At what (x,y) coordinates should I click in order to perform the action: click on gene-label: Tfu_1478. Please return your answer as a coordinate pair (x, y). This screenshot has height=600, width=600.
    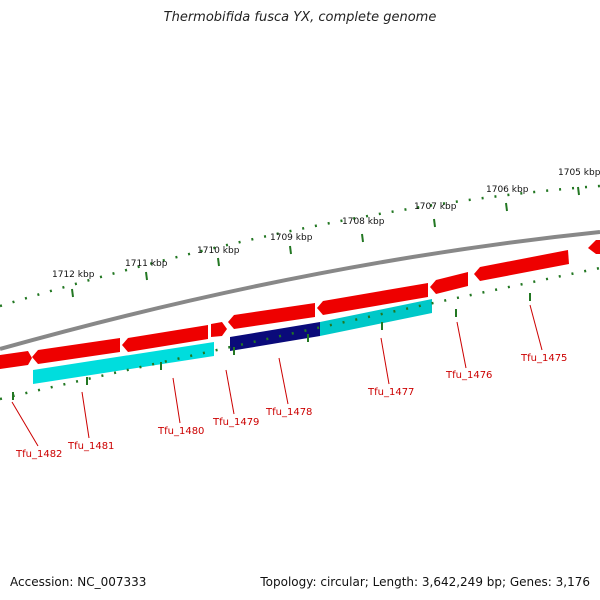
    Looking at the image, I should click on (288, 412).